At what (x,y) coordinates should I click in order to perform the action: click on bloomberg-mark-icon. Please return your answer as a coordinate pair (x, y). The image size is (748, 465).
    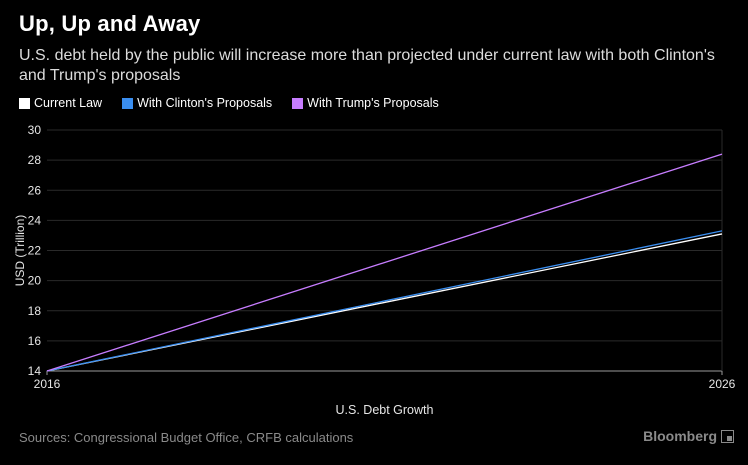
    Looking at the image, I should click on (727, 436).